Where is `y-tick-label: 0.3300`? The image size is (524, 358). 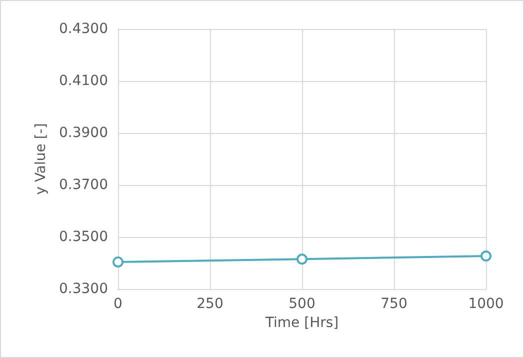 y-tick-label: 0.3300 is located at coordinates (83, 289).